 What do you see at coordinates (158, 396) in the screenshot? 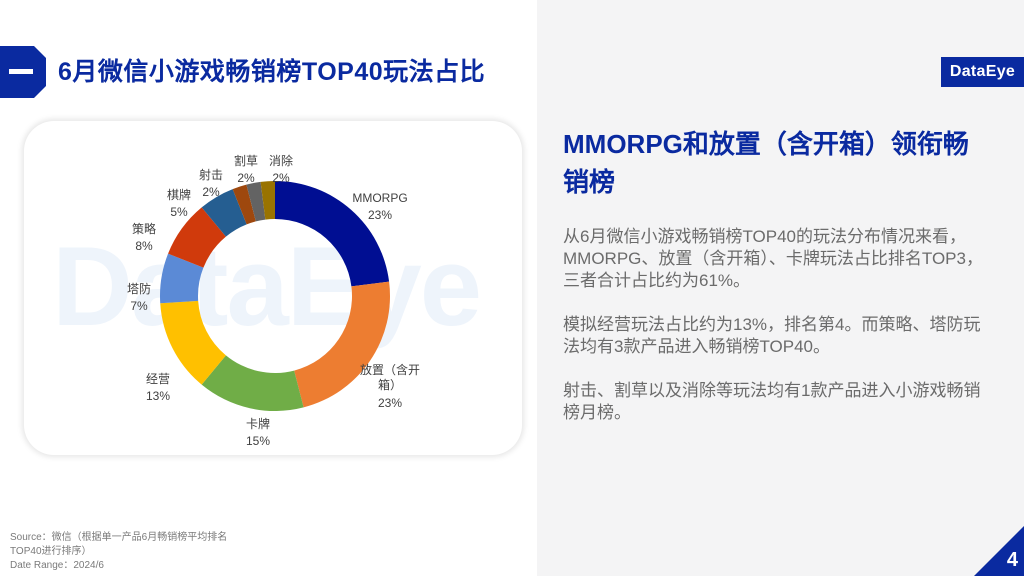
I see `svg-text: 13%` at bounding box center [158, 396].